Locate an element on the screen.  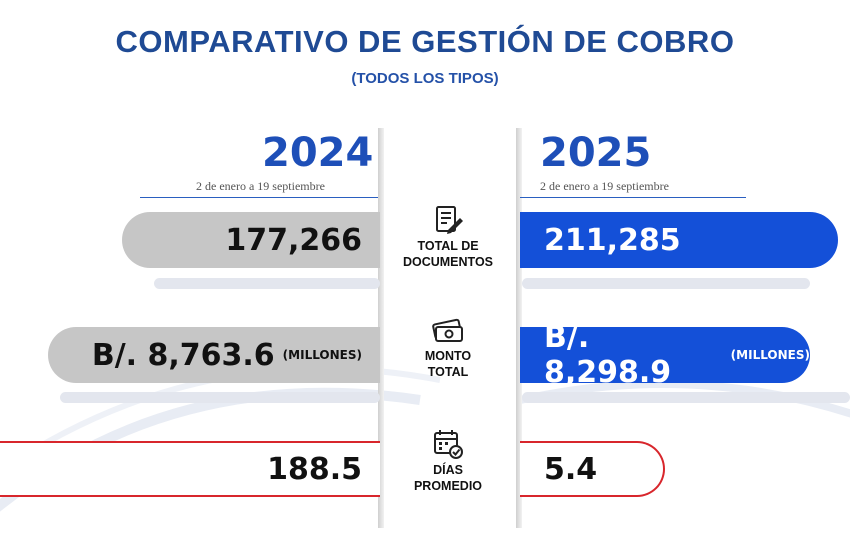
metric-days-label-1: DÍAS is located at coordinates (448, 470).